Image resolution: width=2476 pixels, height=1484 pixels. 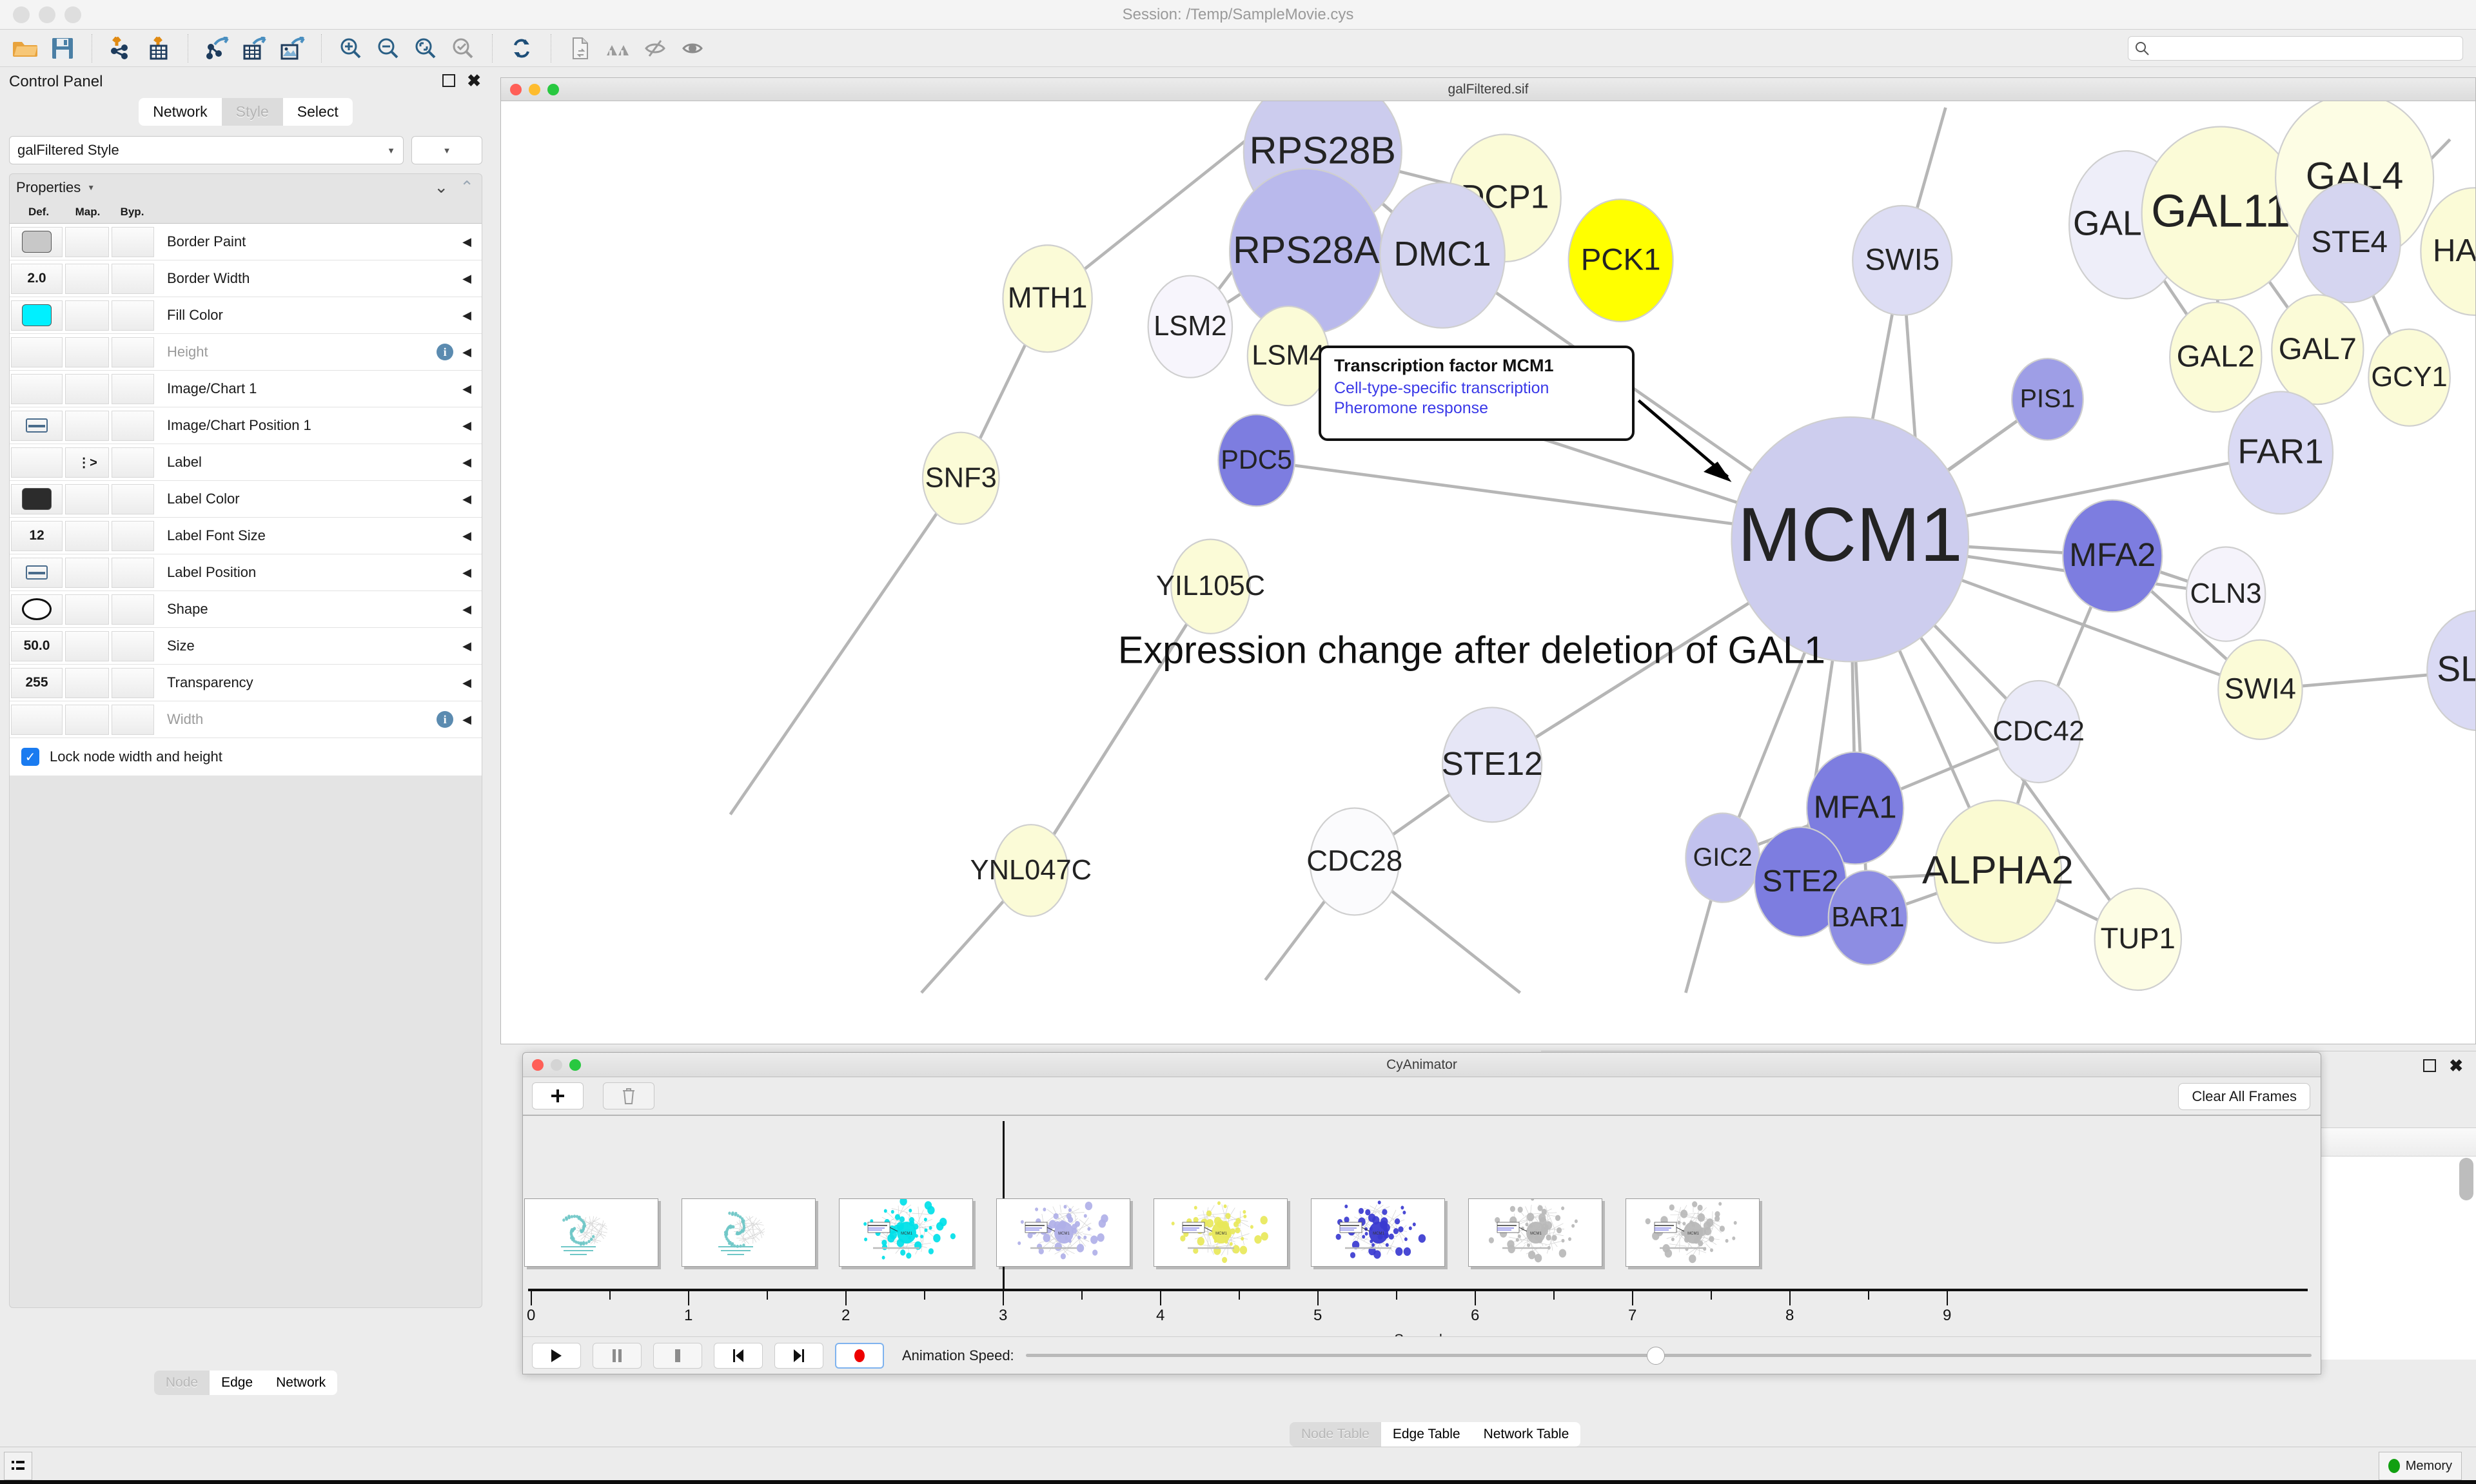 I want to click on stop-button, so click(x=677, y=1355).